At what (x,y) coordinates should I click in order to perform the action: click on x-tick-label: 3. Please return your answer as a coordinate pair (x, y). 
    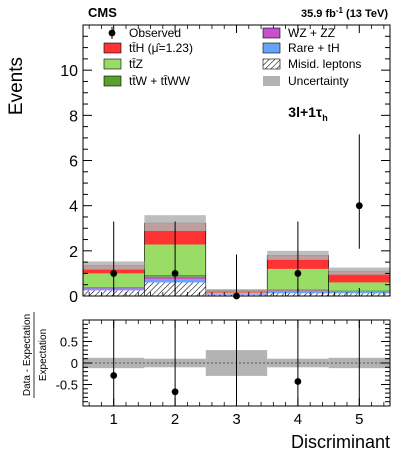
    Looking at the image, I should click on (236, 419).